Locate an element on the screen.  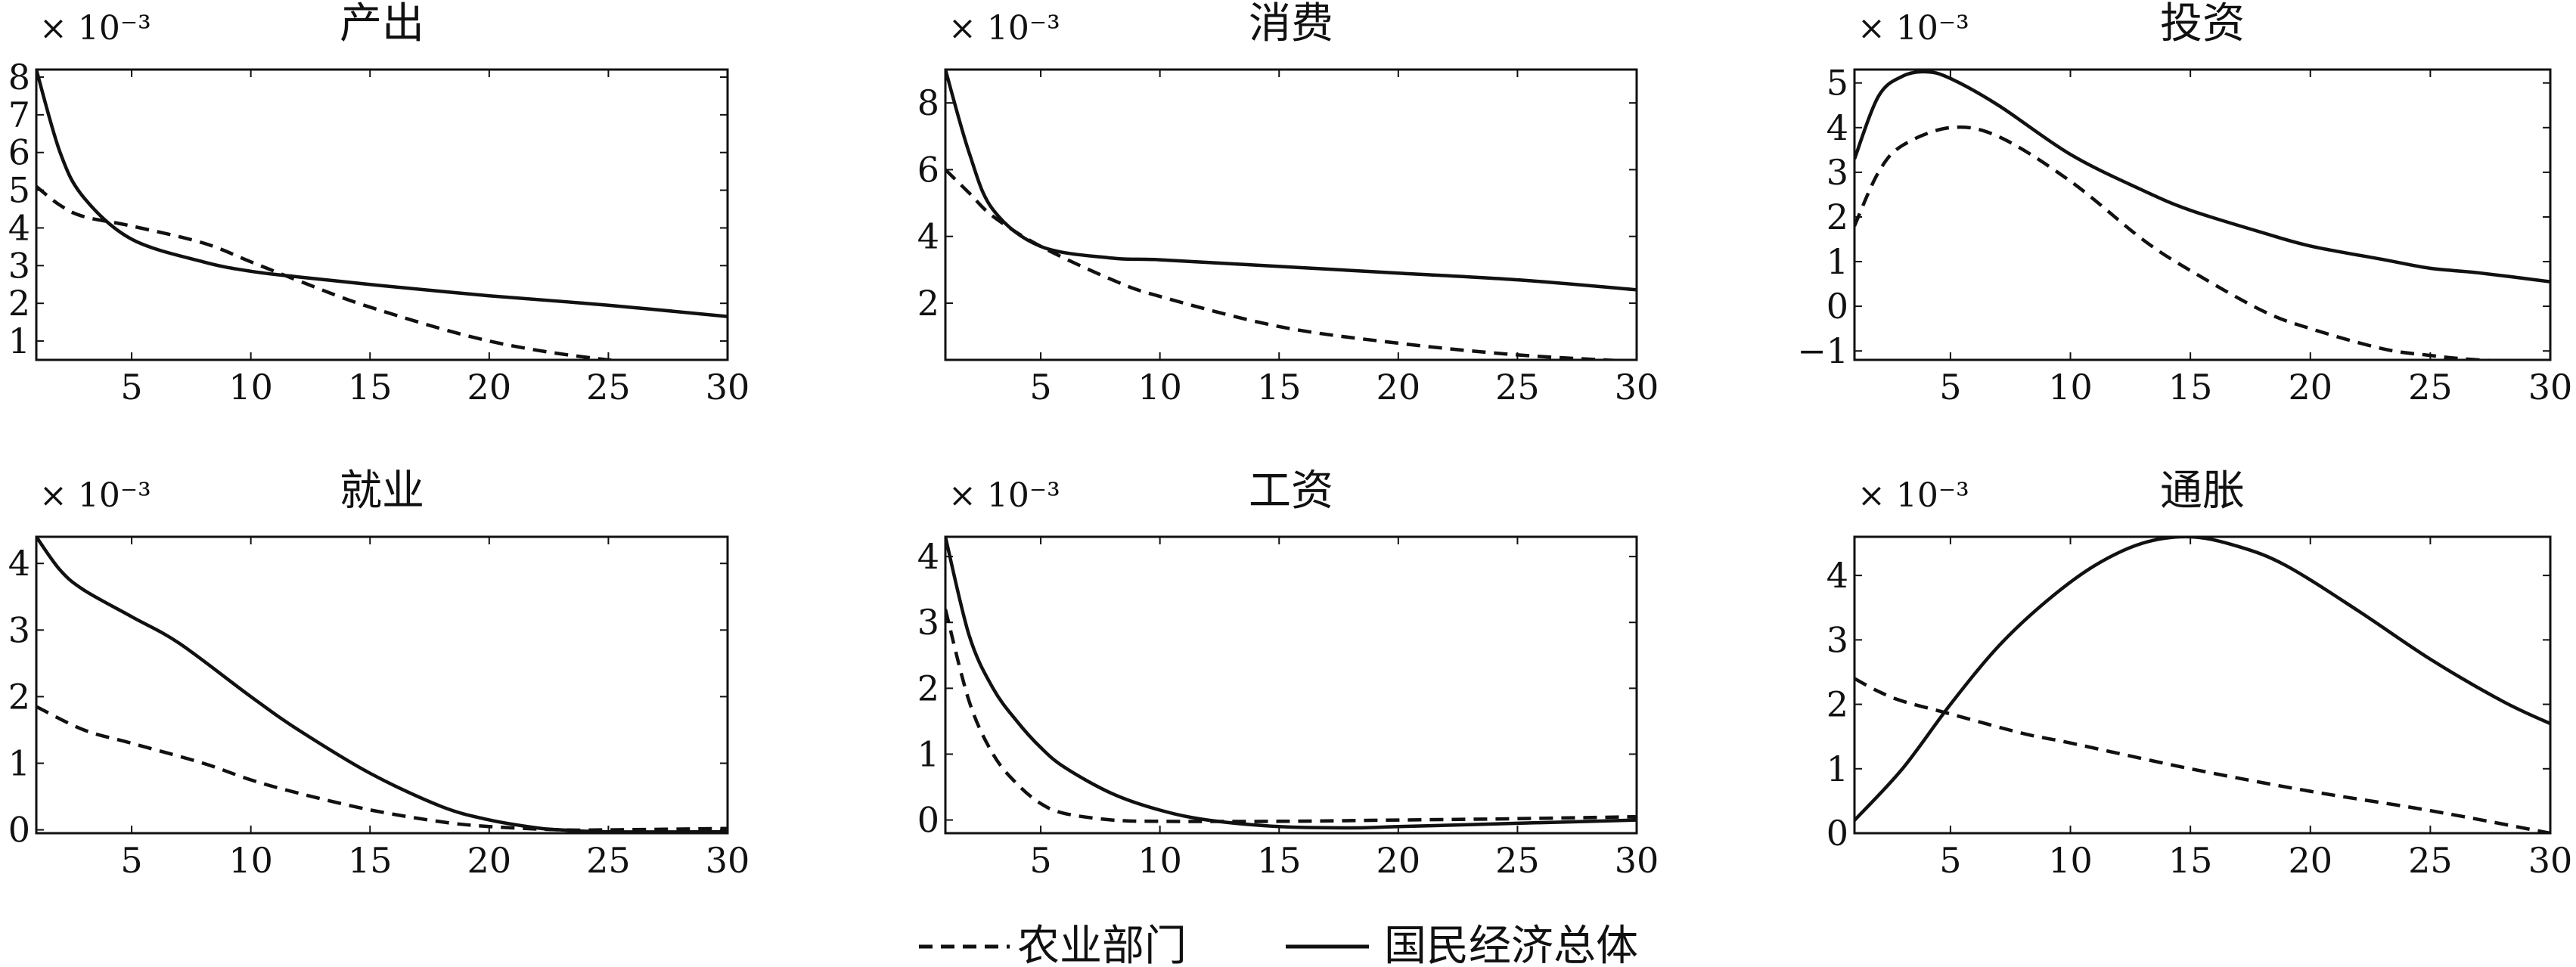
panel-title: 通胀 is located at coordinates (2202, 491).